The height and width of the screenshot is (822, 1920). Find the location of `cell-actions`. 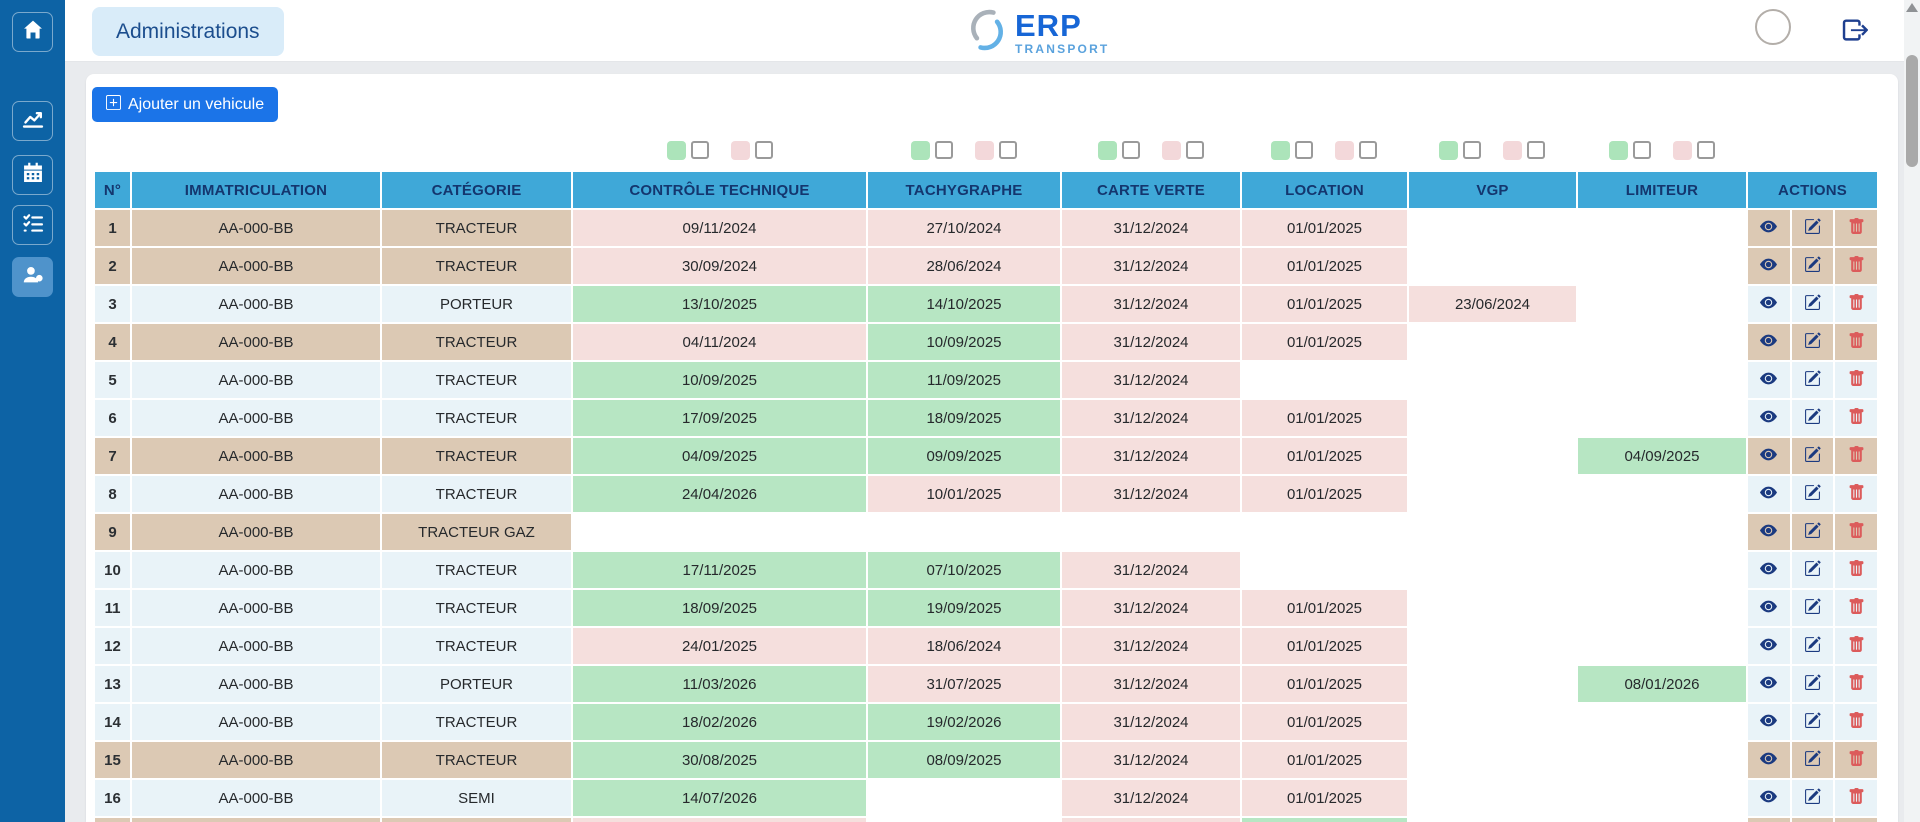

cell-actions is located at coordinates (1812, 532).